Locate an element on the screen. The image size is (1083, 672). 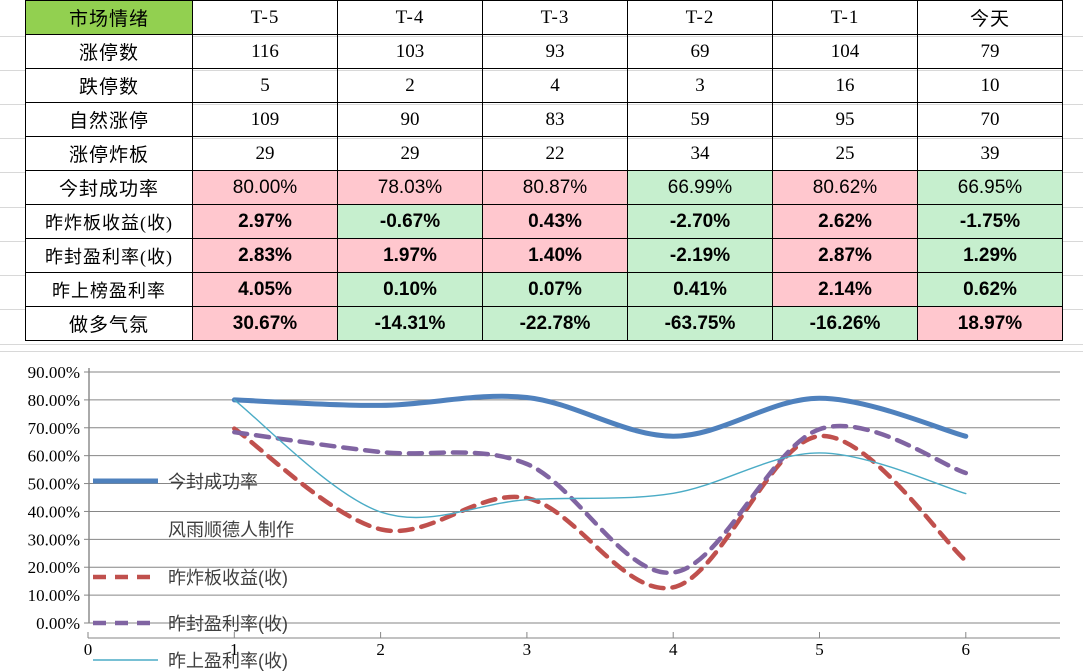
table-cell: 0.43% is located at coordinates (555, 221).